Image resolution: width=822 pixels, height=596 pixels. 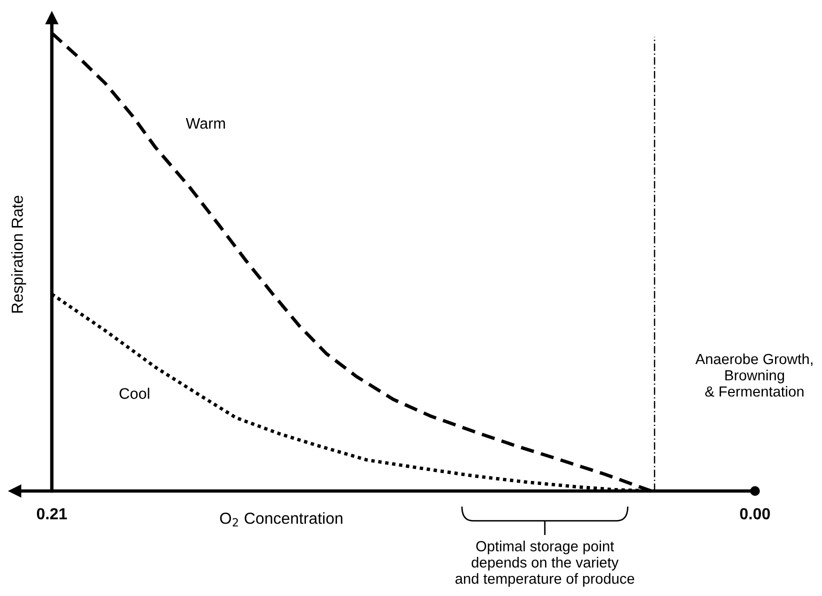 I want to click on y-axis-title: Respiration Rate, so click(x=18, y=254).